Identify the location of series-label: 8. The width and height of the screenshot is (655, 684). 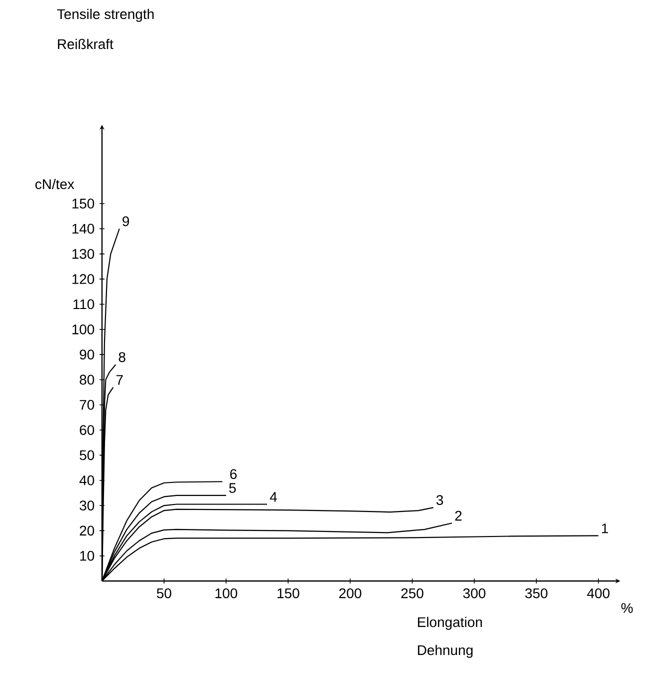
(122, 357).